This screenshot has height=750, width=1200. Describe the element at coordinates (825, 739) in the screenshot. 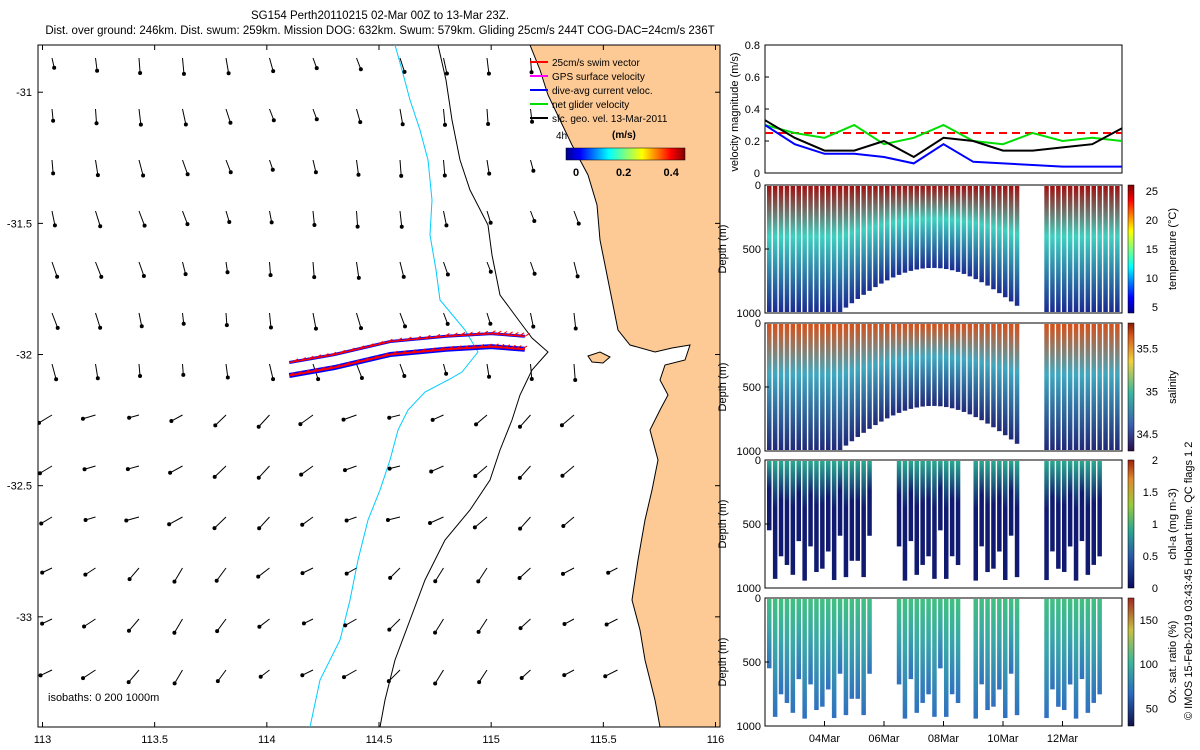

I see `date-tick-label: 04Mar` at that location.